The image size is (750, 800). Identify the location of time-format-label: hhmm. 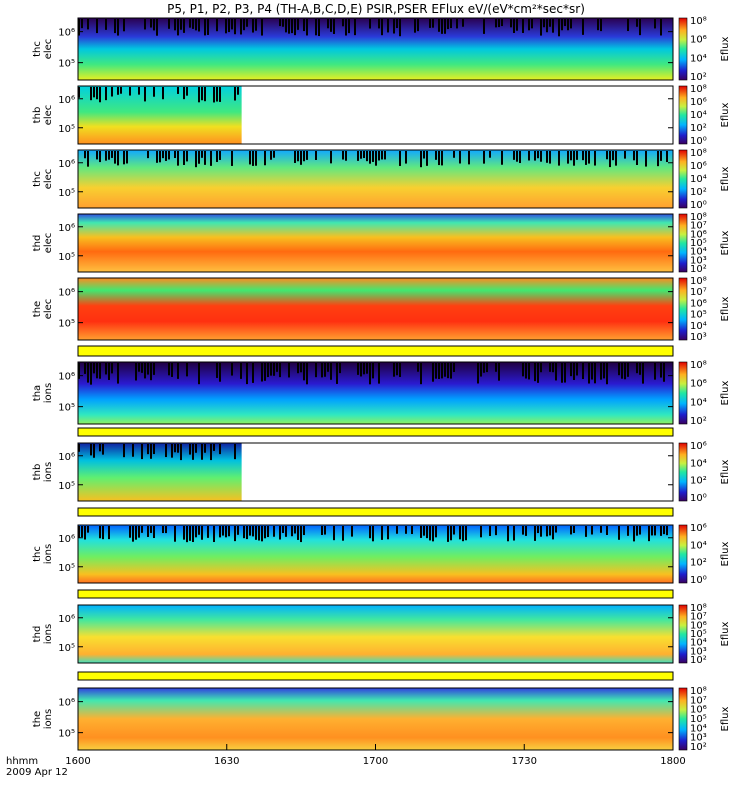
(22, 761).